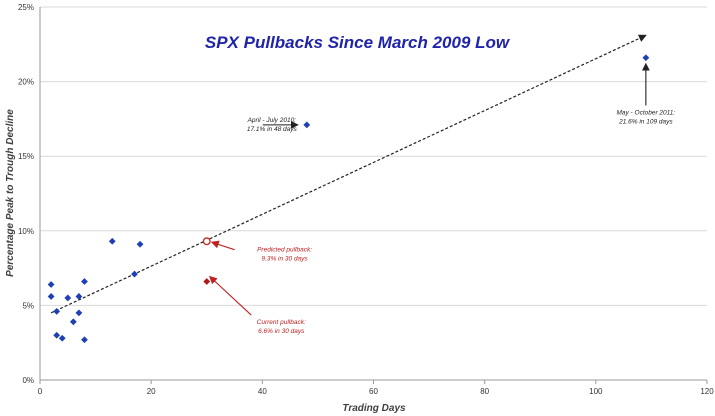 The width and height of the screenshot is (715, 416). What do you see at coordinates (281, 327) in the screenshot?
I see `annotation-current-pullback: Current pullback: 6.6% in 30 days` at bounding box center [281, 327].